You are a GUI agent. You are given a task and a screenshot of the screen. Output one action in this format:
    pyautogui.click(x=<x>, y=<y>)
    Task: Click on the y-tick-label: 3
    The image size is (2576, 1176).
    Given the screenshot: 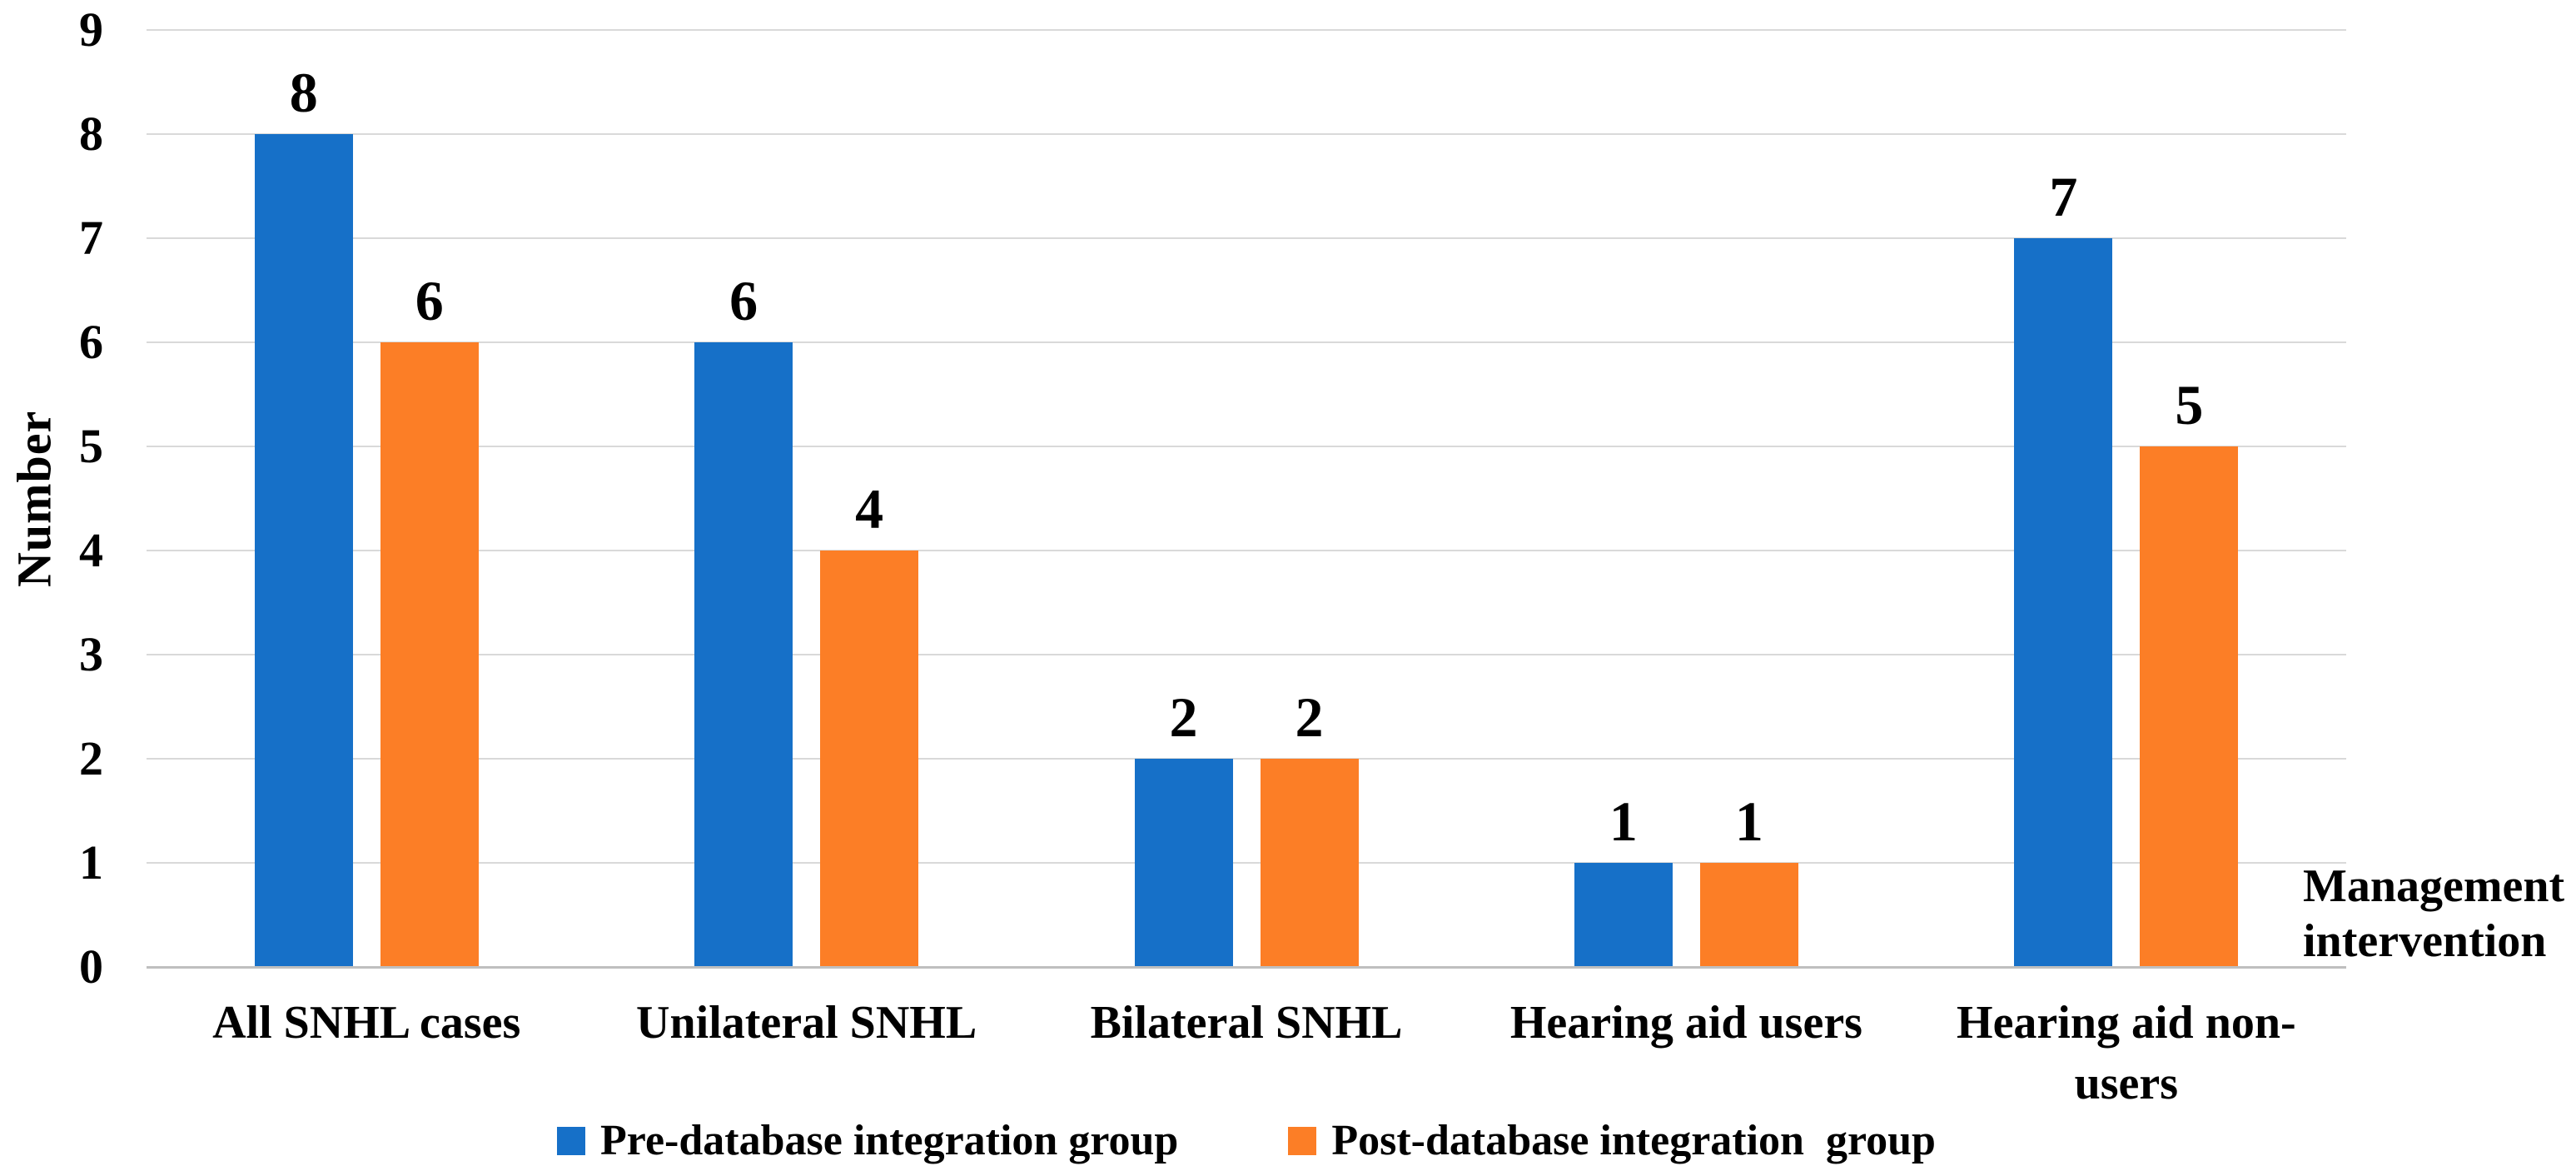 What is the action you would take?
    pyautogui.click(x=91, y=654)
    